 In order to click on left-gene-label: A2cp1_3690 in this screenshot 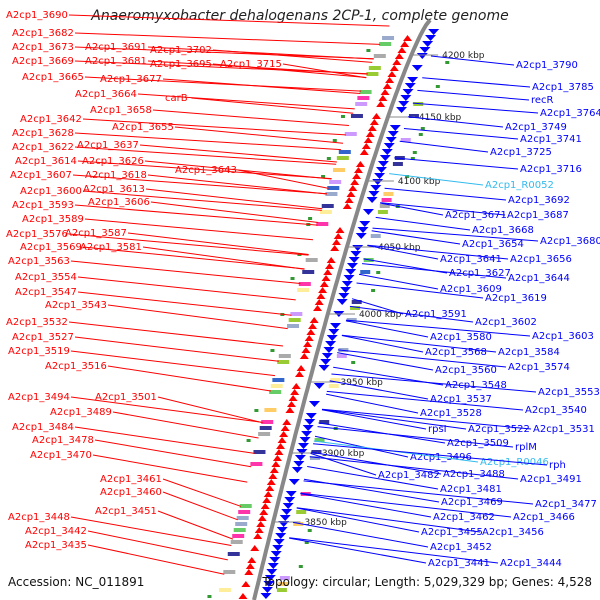, I will do `click(37, 15)`.